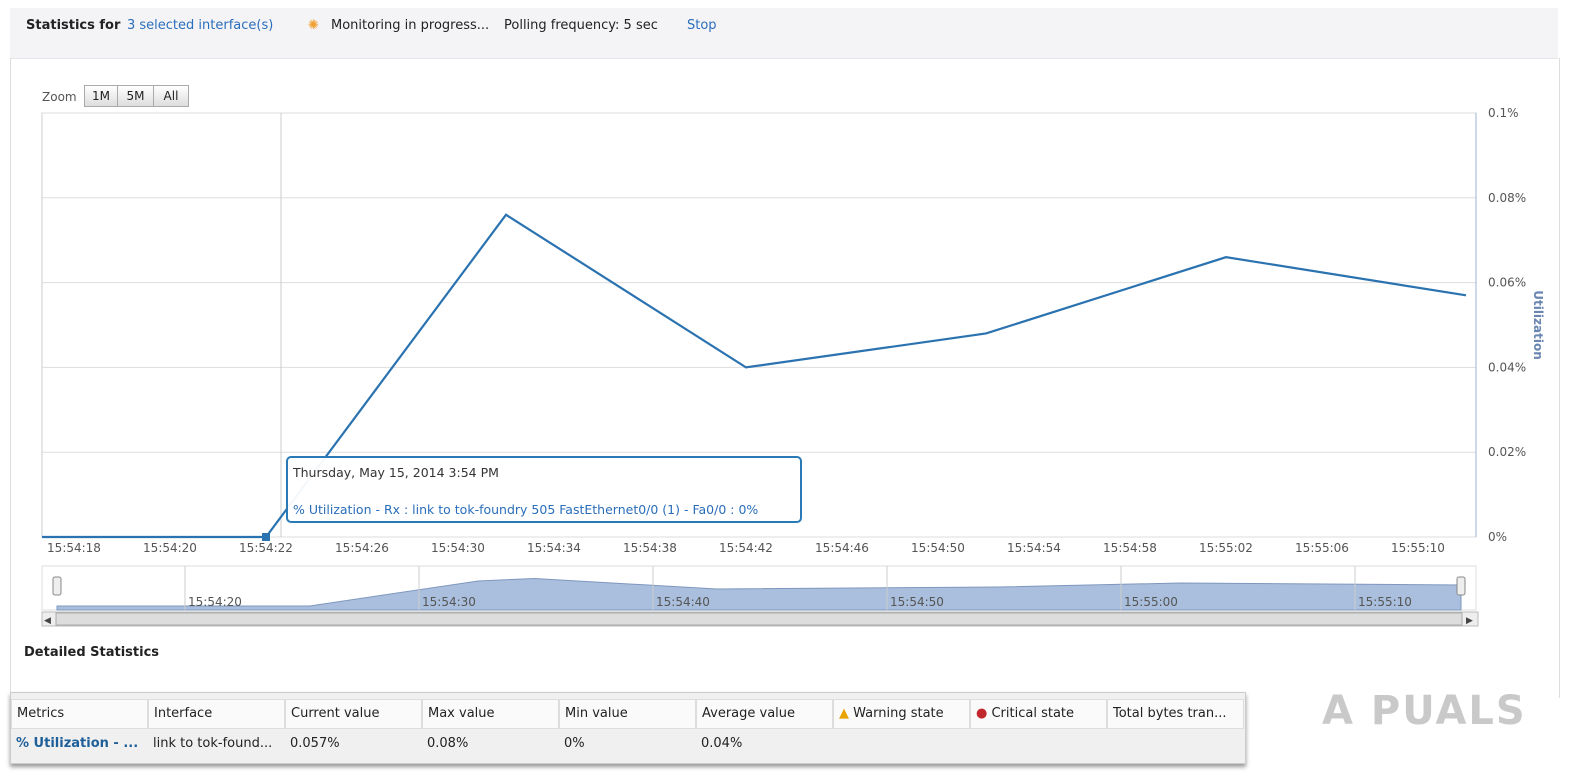  Describe the element at coordinates (1507, 283) in the screenshot. I see `y-tick-label: 0.06%` at that location.